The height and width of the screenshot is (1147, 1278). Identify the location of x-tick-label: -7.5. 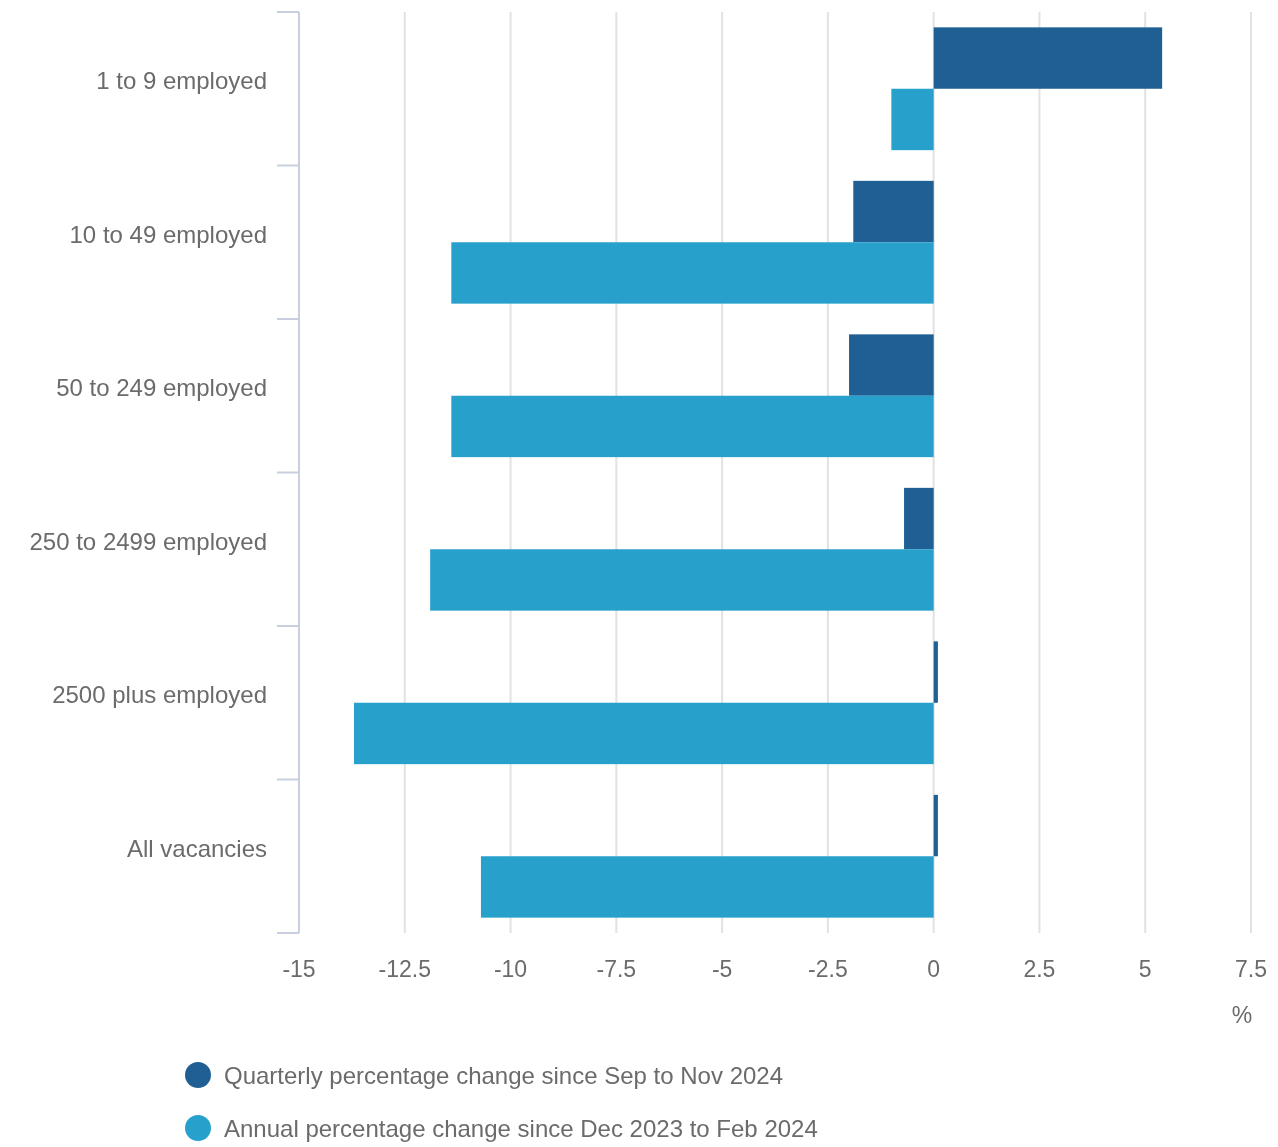
(616, 969).